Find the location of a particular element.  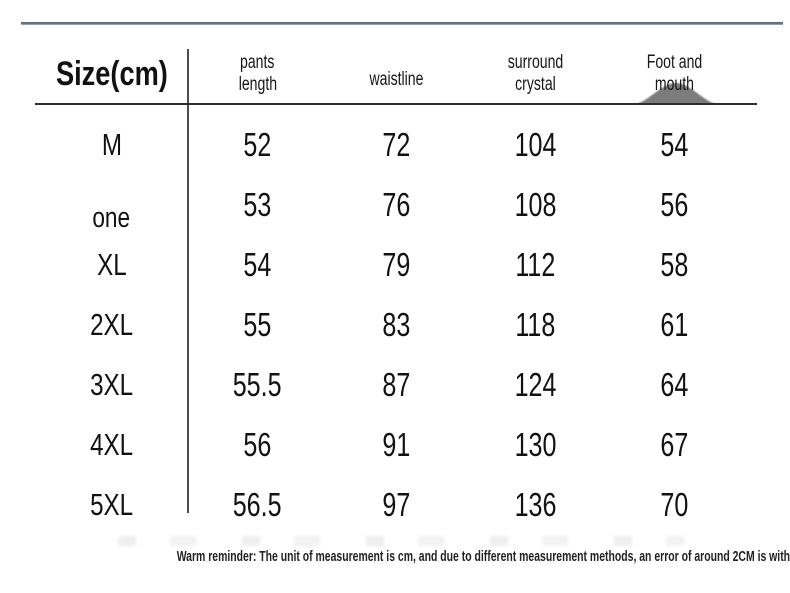

cell-value: 56.5 is located at coordinates (257, 504).